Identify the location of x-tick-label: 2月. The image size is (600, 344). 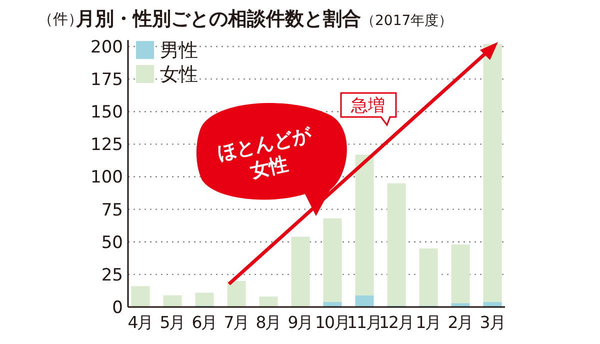
(461, 322).